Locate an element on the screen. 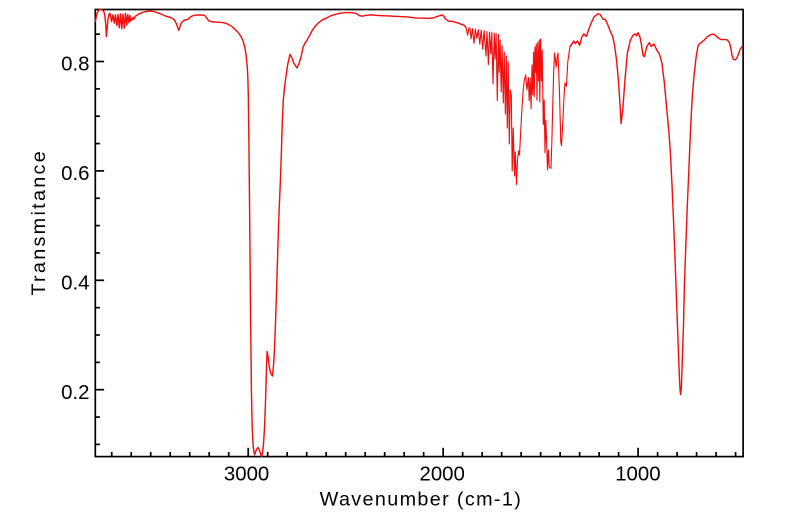 Image resolution: width=799 pixels, height=516 pixels. svg-text: 0.4 is located at coordinates (75, 283).